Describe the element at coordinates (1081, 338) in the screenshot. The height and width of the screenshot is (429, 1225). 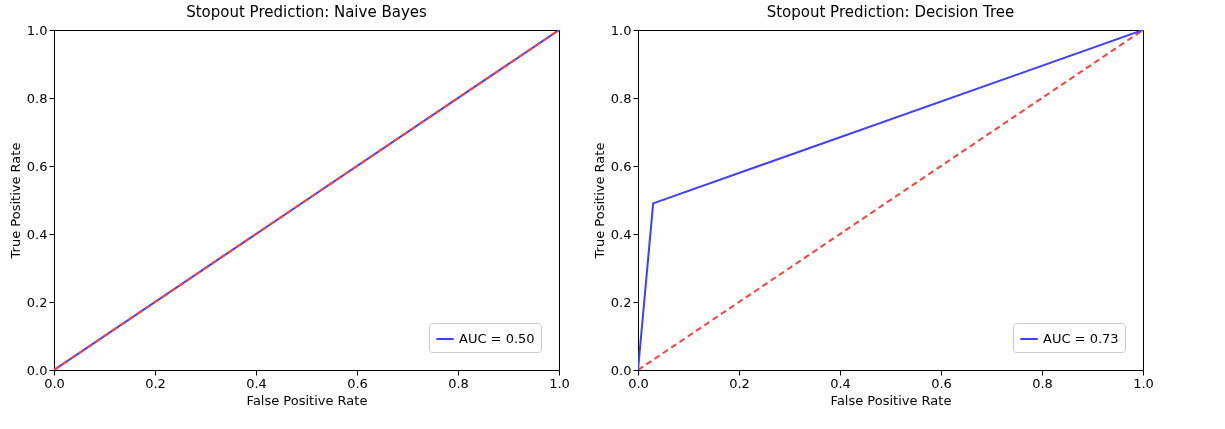
I see `legend-label: AUC = 0.73` at that location.